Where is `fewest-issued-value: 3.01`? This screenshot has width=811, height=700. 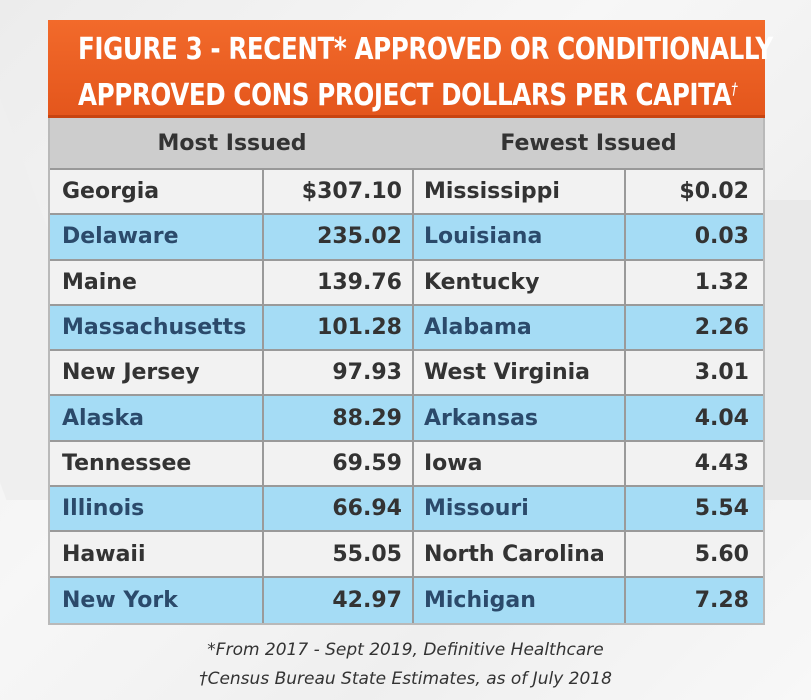
fewest-issued-value: 3.01 is located at coordinates (721, 373).